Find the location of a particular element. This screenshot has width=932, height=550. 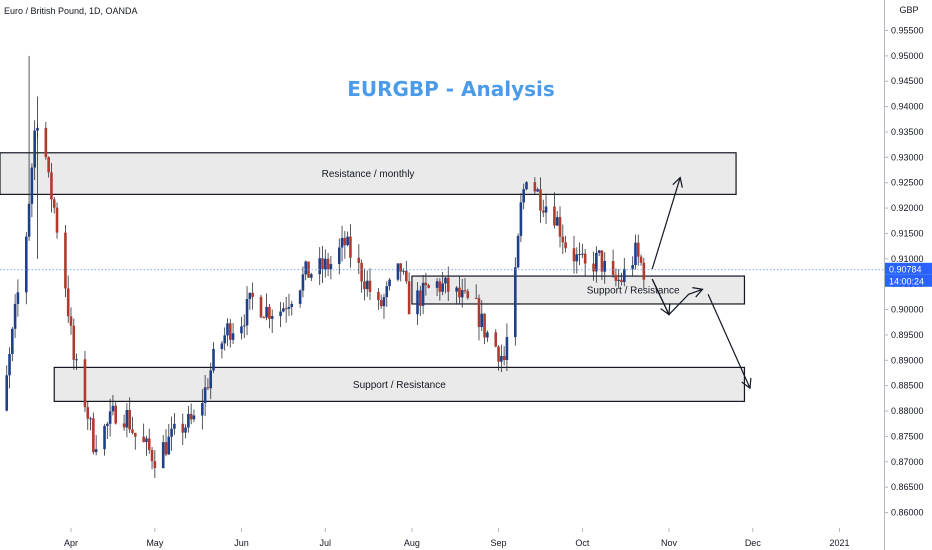

y-tick-label: 0.95500 is located at coordinates (907, 31).